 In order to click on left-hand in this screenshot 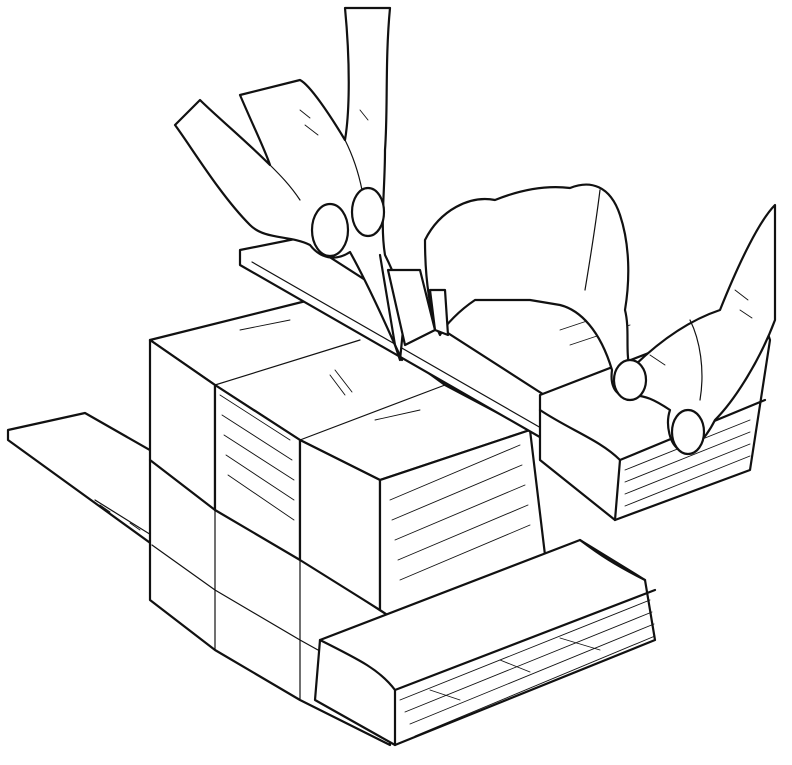, I will do `click(290, 184)`.